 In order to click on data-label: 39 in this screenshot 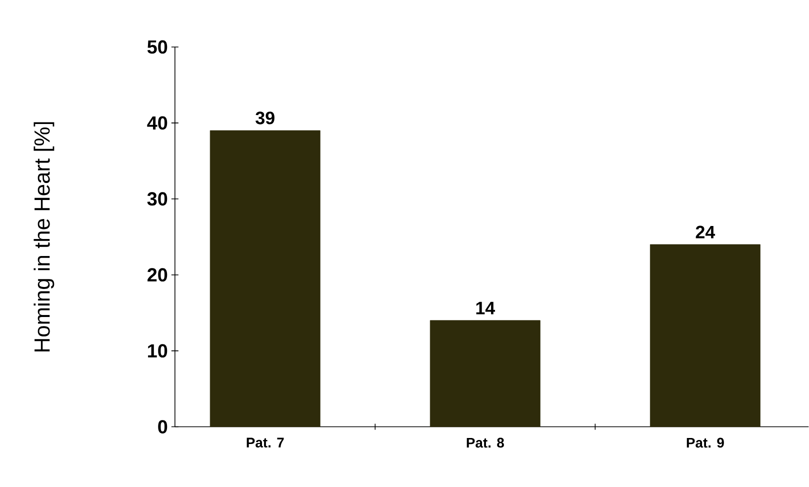, I will do `click(265, 118)`.